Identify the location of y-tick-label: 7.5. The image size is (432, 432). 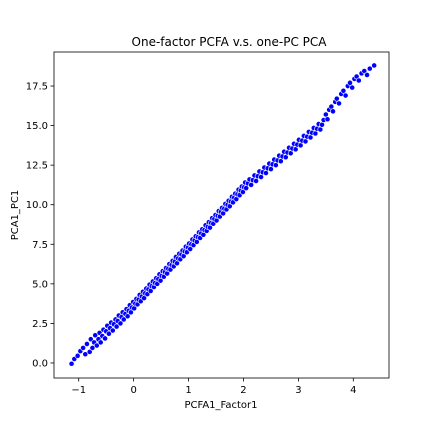
(40, 245).